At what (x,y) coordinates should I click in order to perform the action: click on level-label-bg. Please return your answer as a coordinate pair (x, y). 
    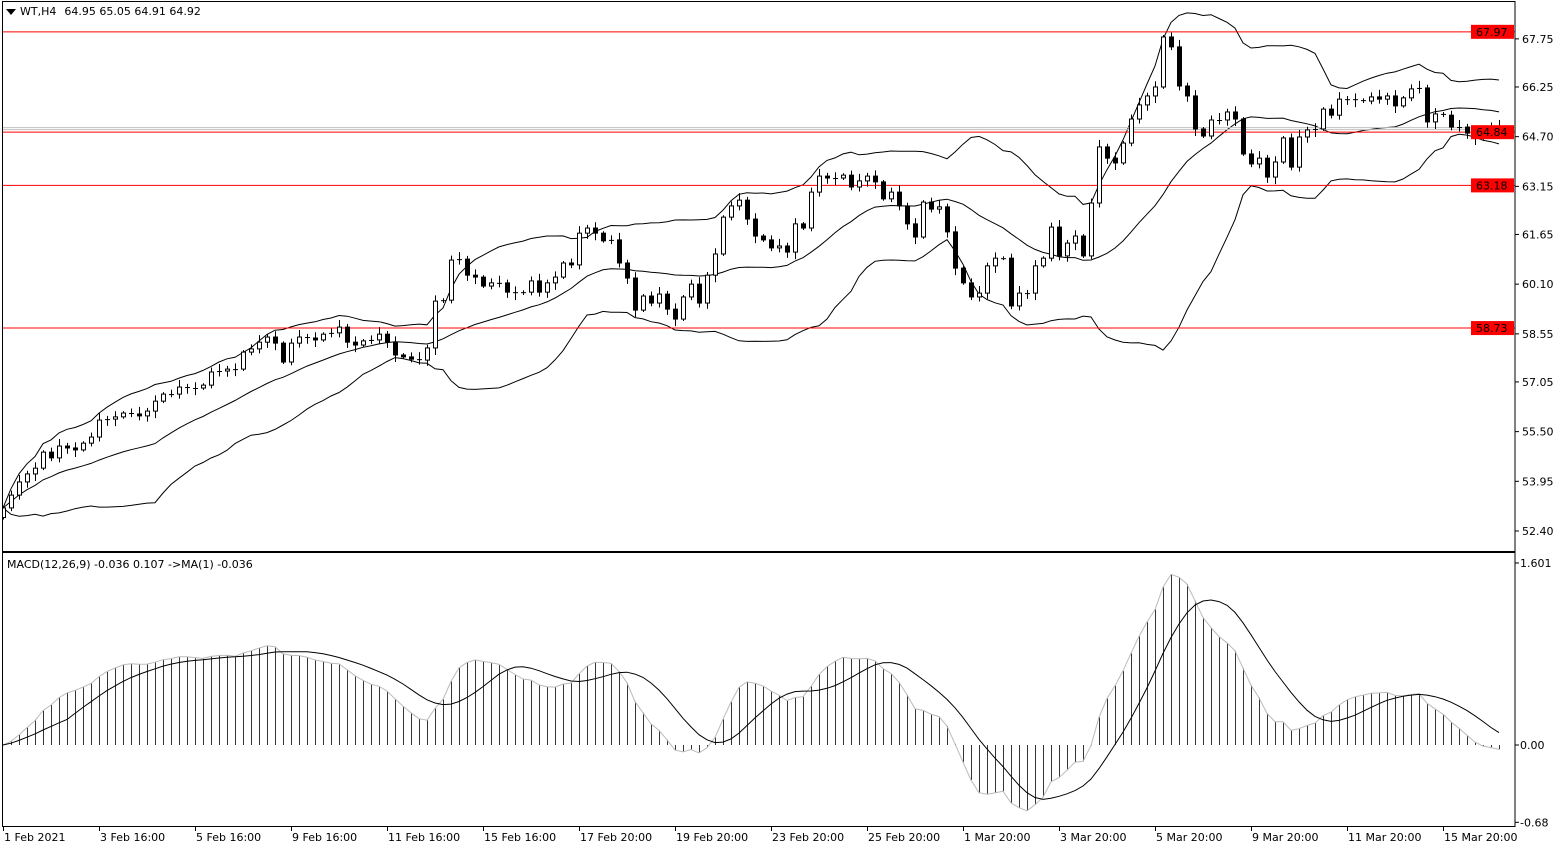
    Looking at the image, I should click on (1492, 31).